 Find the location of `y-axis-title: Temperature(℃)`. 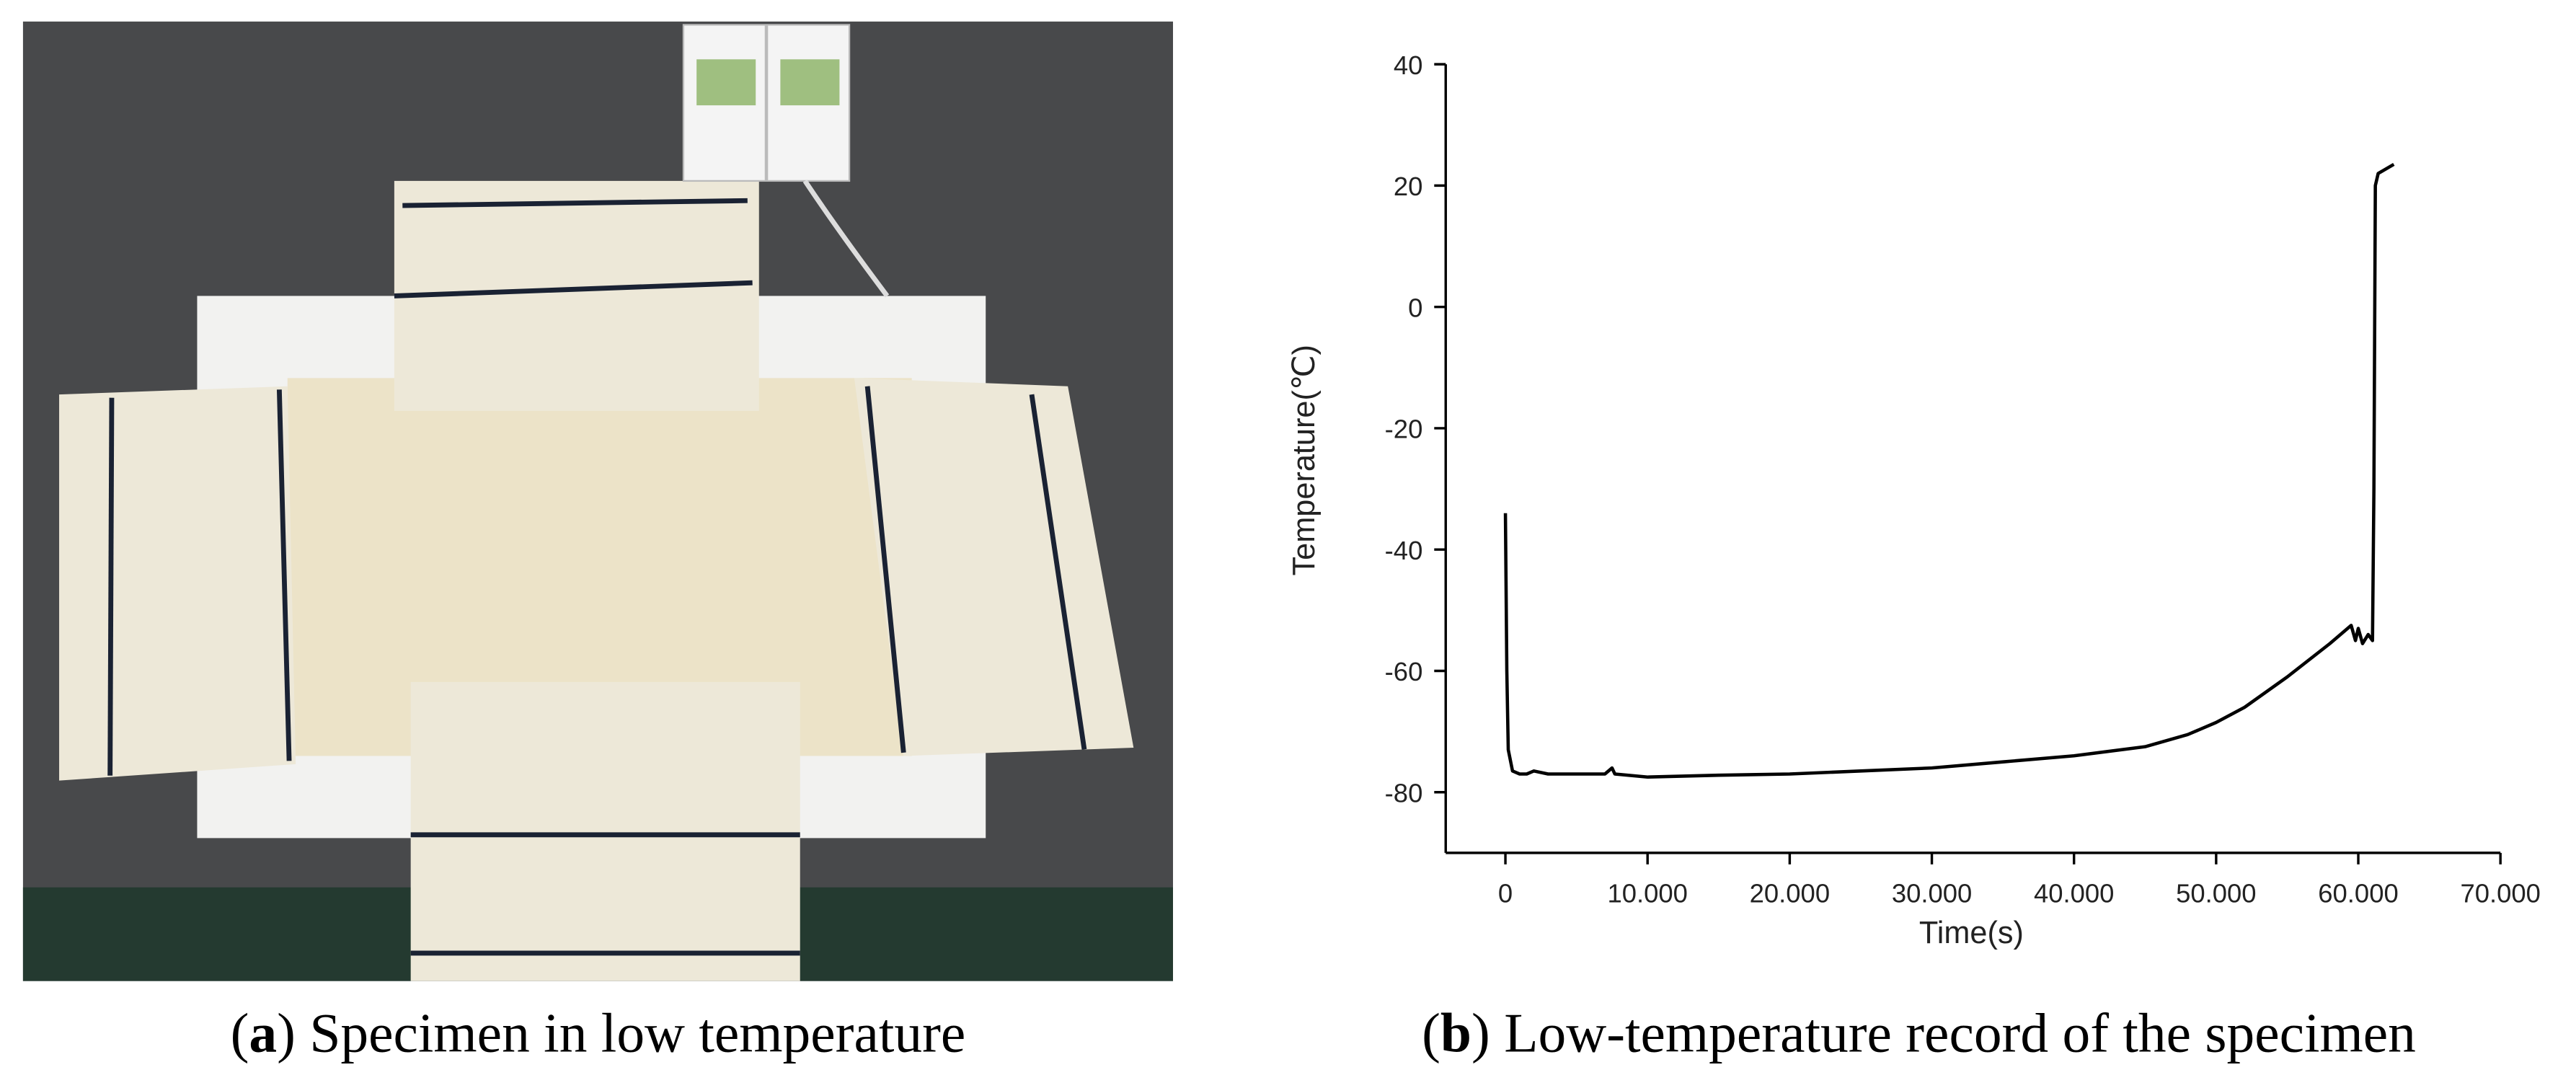

y-axis-title: Temperature(℃) is located at coordinates (1304, 460).